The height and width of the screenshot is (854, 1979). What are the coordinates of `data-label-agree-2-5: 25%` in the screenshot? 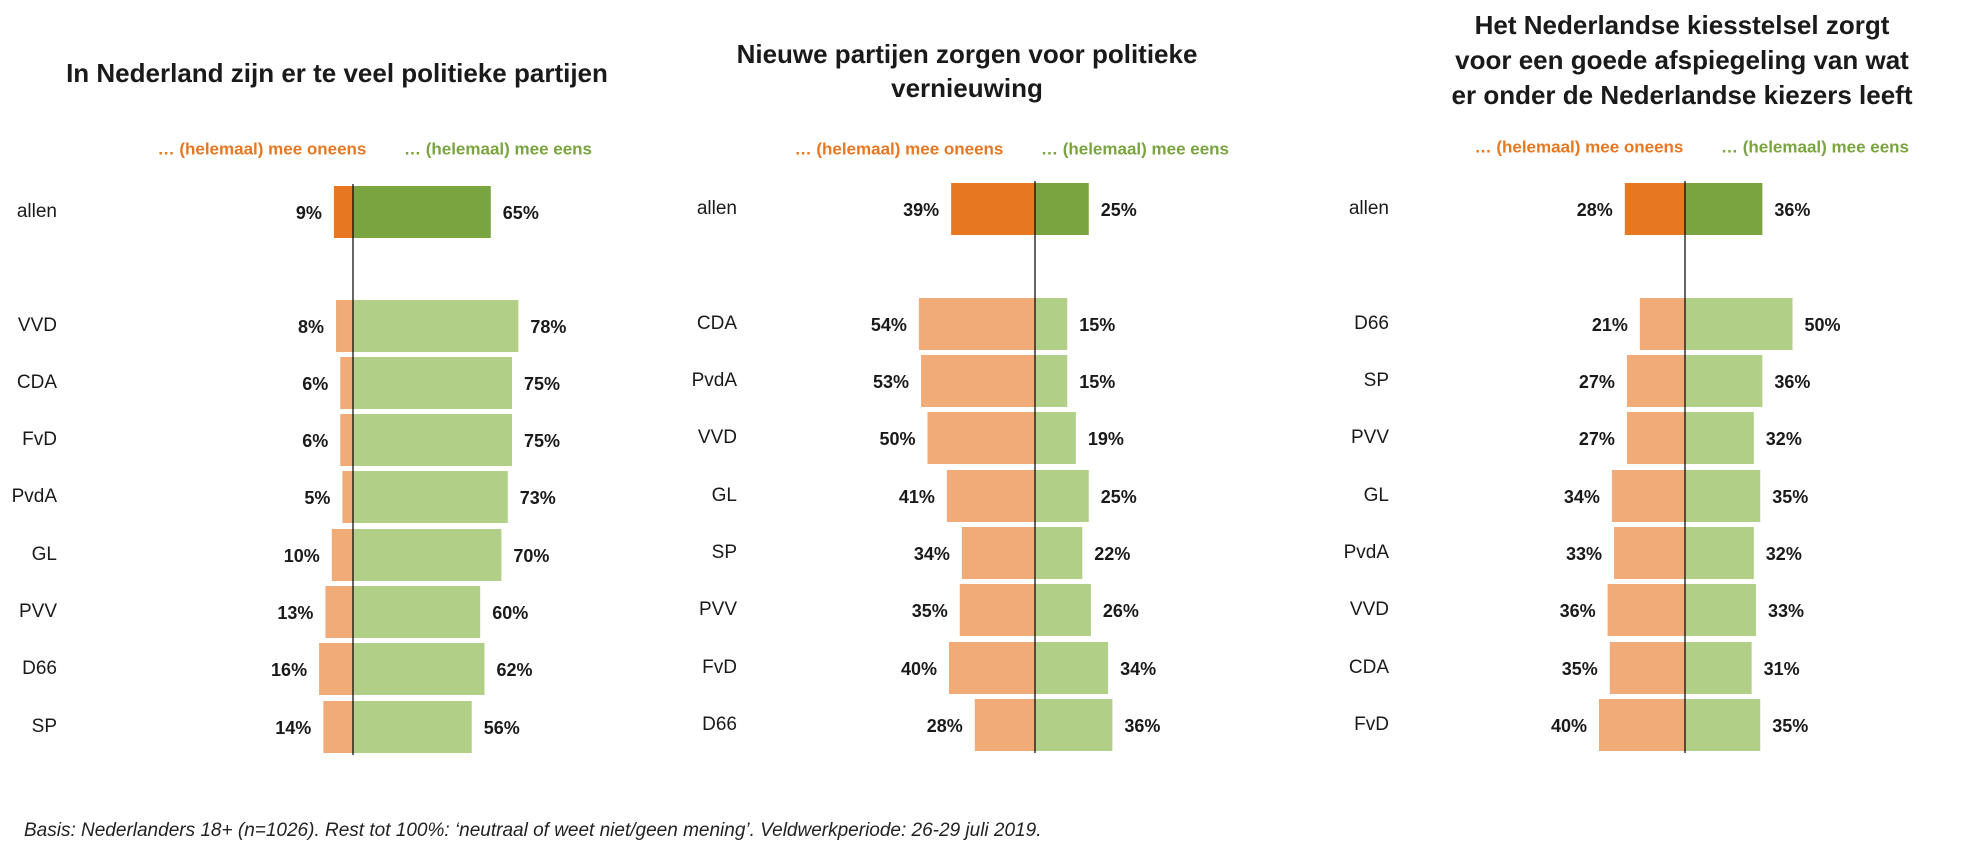 It's located at (1119, 497).